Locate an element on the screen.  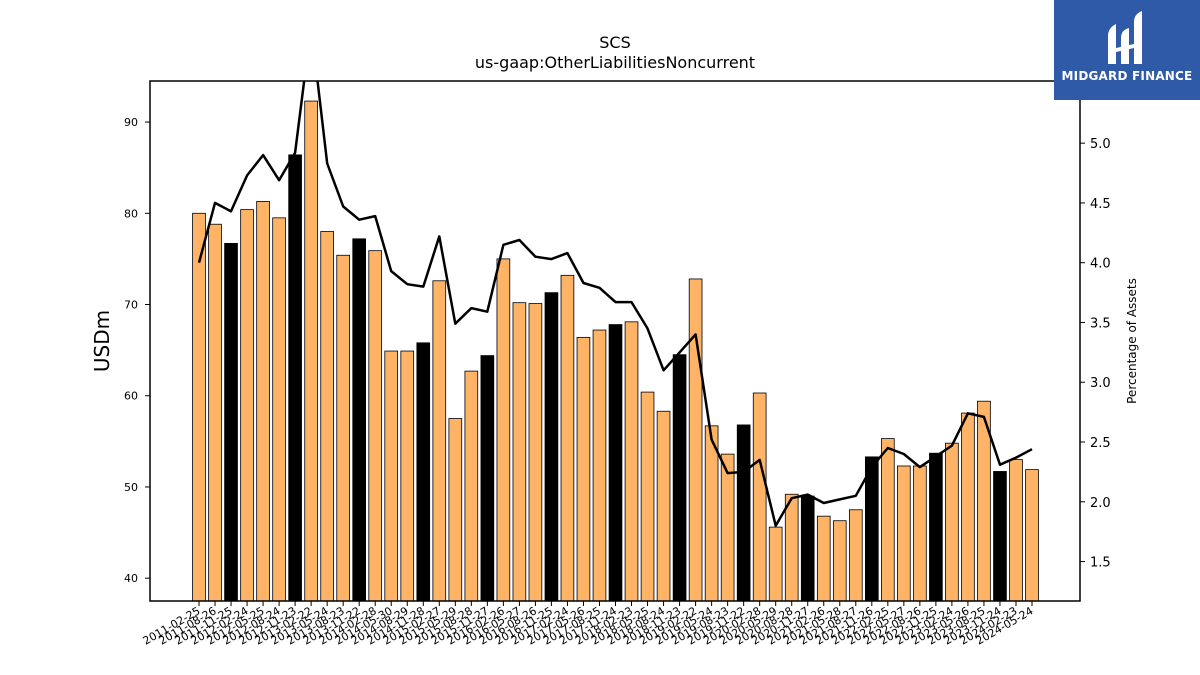
chart-title: SCS is located at coordinates (614, 42).